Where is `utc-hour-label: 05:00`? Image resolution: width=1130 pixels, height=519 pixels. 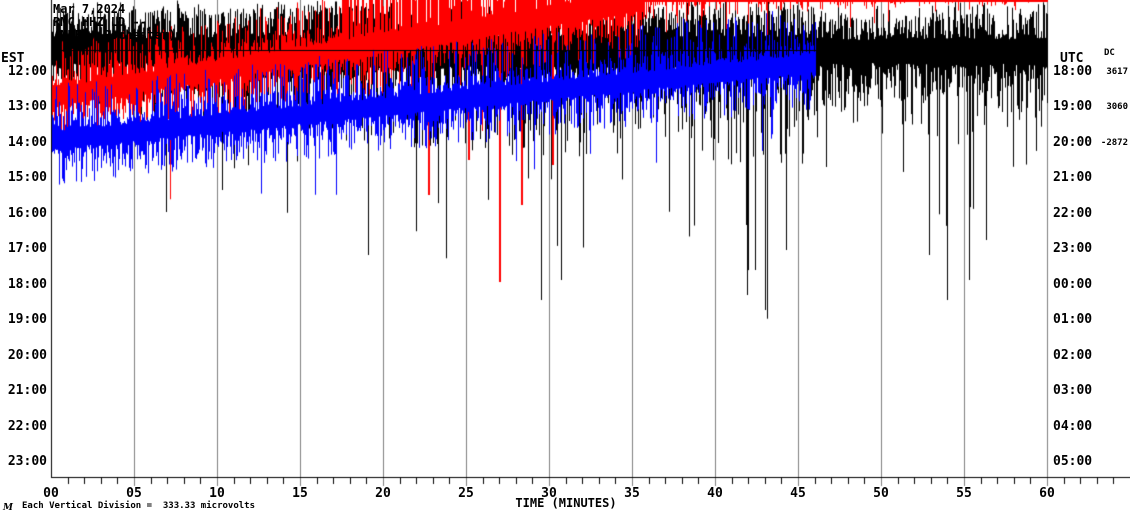 utc-hour-label: 05:00 is located at coordinates (1073, 461).